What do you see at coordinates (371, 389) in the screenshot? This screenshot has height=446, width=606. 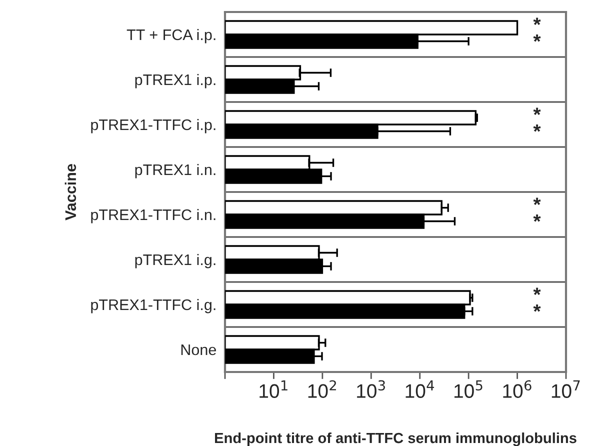 I see `x-tick-label: 10$^{3}$` at bounding box center [371, 389].